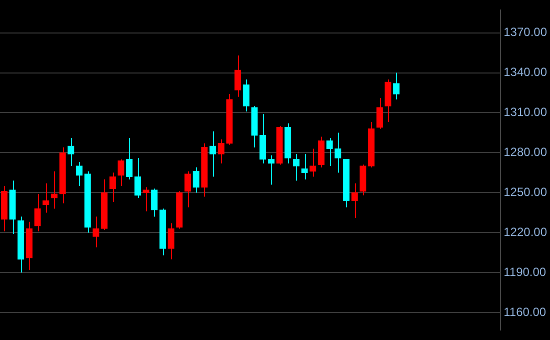  What do you see at coordinates (526, 231) in the screenshot?
I see `y-tick-label: 1220.00` at bounding box center [526, 231].